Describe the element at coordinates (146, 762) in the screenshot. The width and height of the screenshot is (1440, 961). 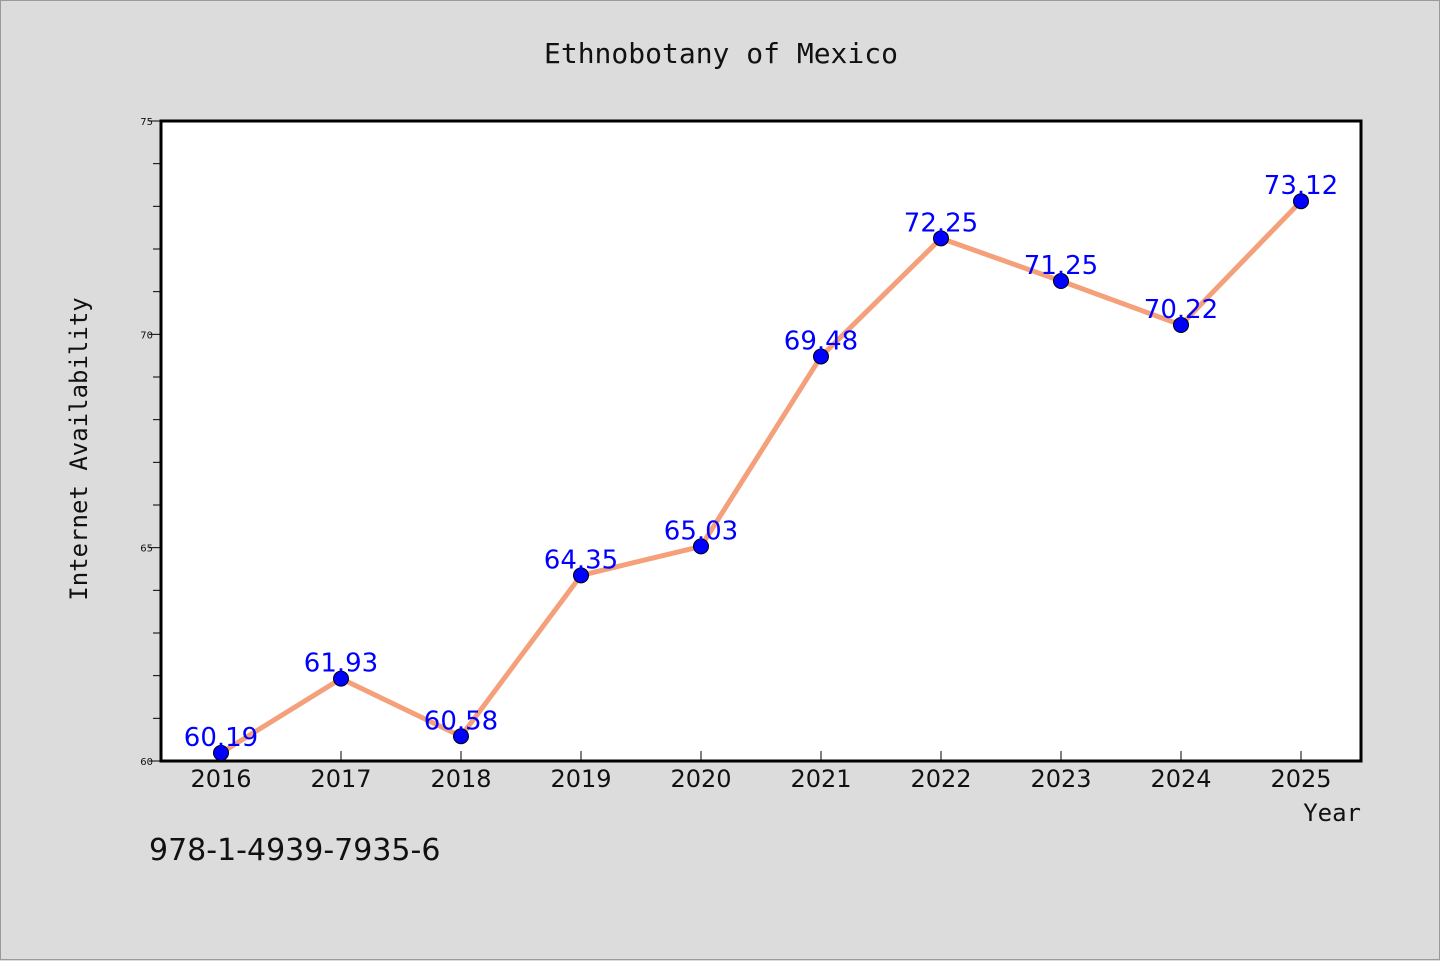
I see `y-tick-label: 60` at that location.